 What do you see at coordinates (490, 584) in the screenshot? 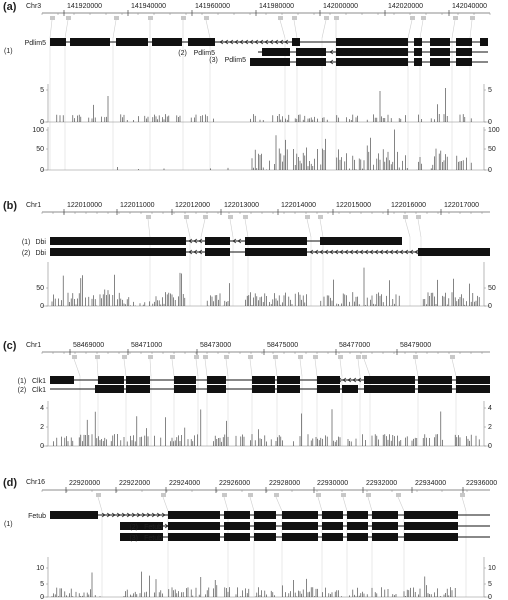
I see `y-axis-label-right: 5` at bounding box center [490, 584].